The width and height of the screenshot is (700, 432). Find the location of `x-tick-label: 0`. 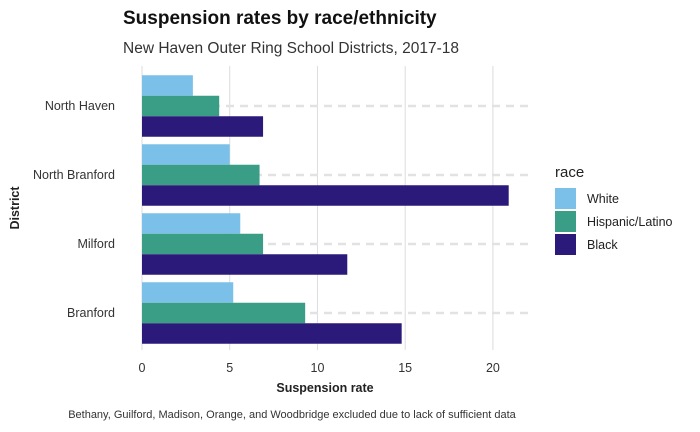

x-tick-label: 0 is located at coordinates (142, 368).